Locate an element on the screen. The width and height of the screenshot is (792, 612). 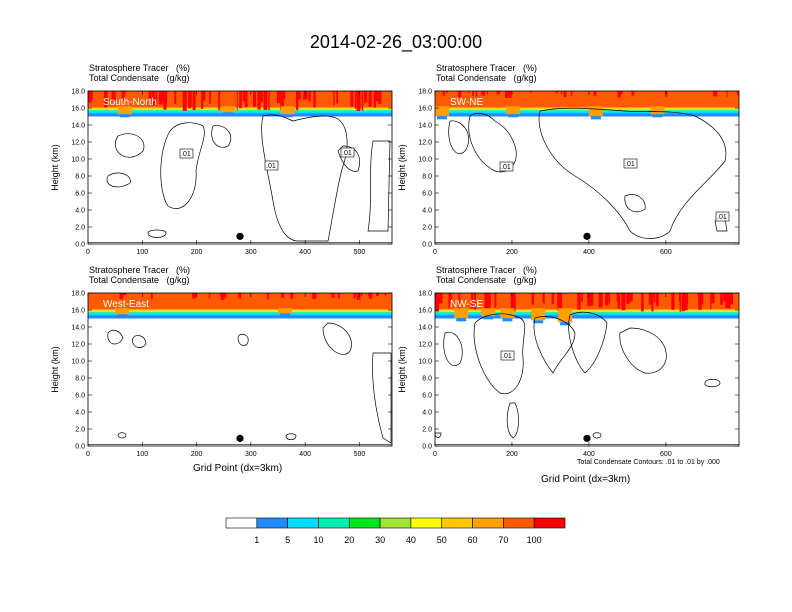
plot-frame is located at coordinates (240, 167).